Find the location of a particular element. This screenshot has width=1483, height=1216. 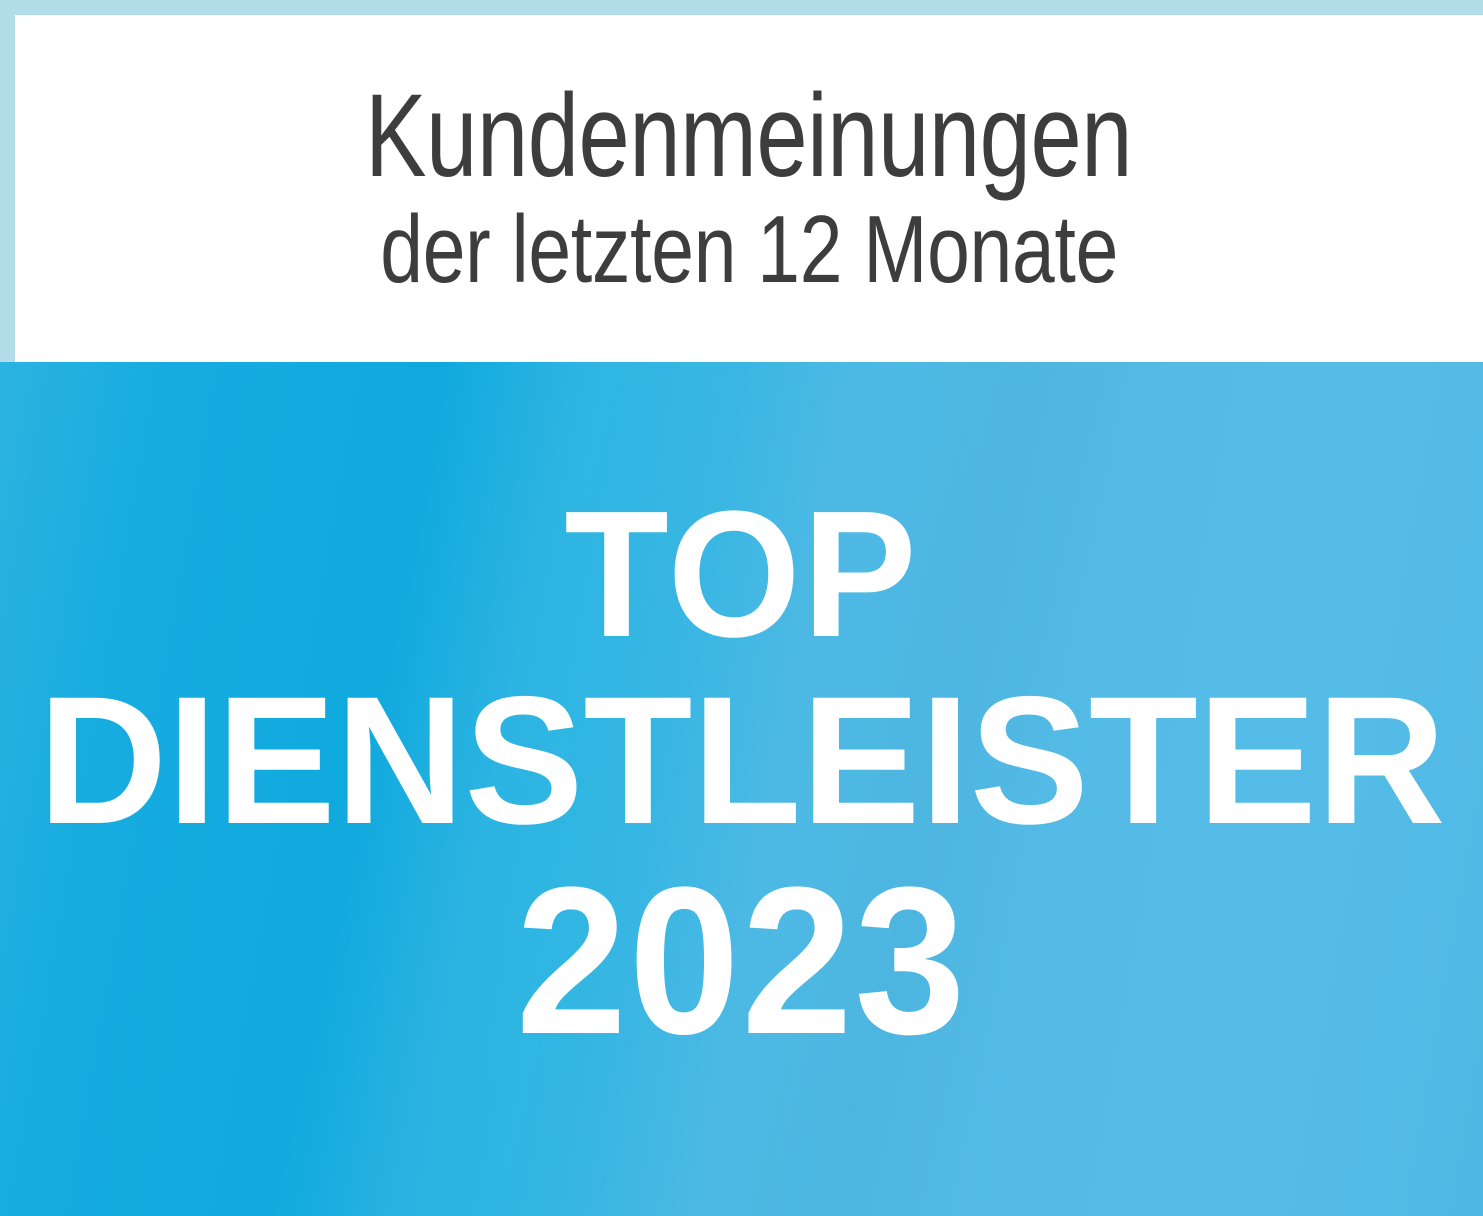

header-subtitle: der letzten 12 Monate is located at coordinates (749, 250).